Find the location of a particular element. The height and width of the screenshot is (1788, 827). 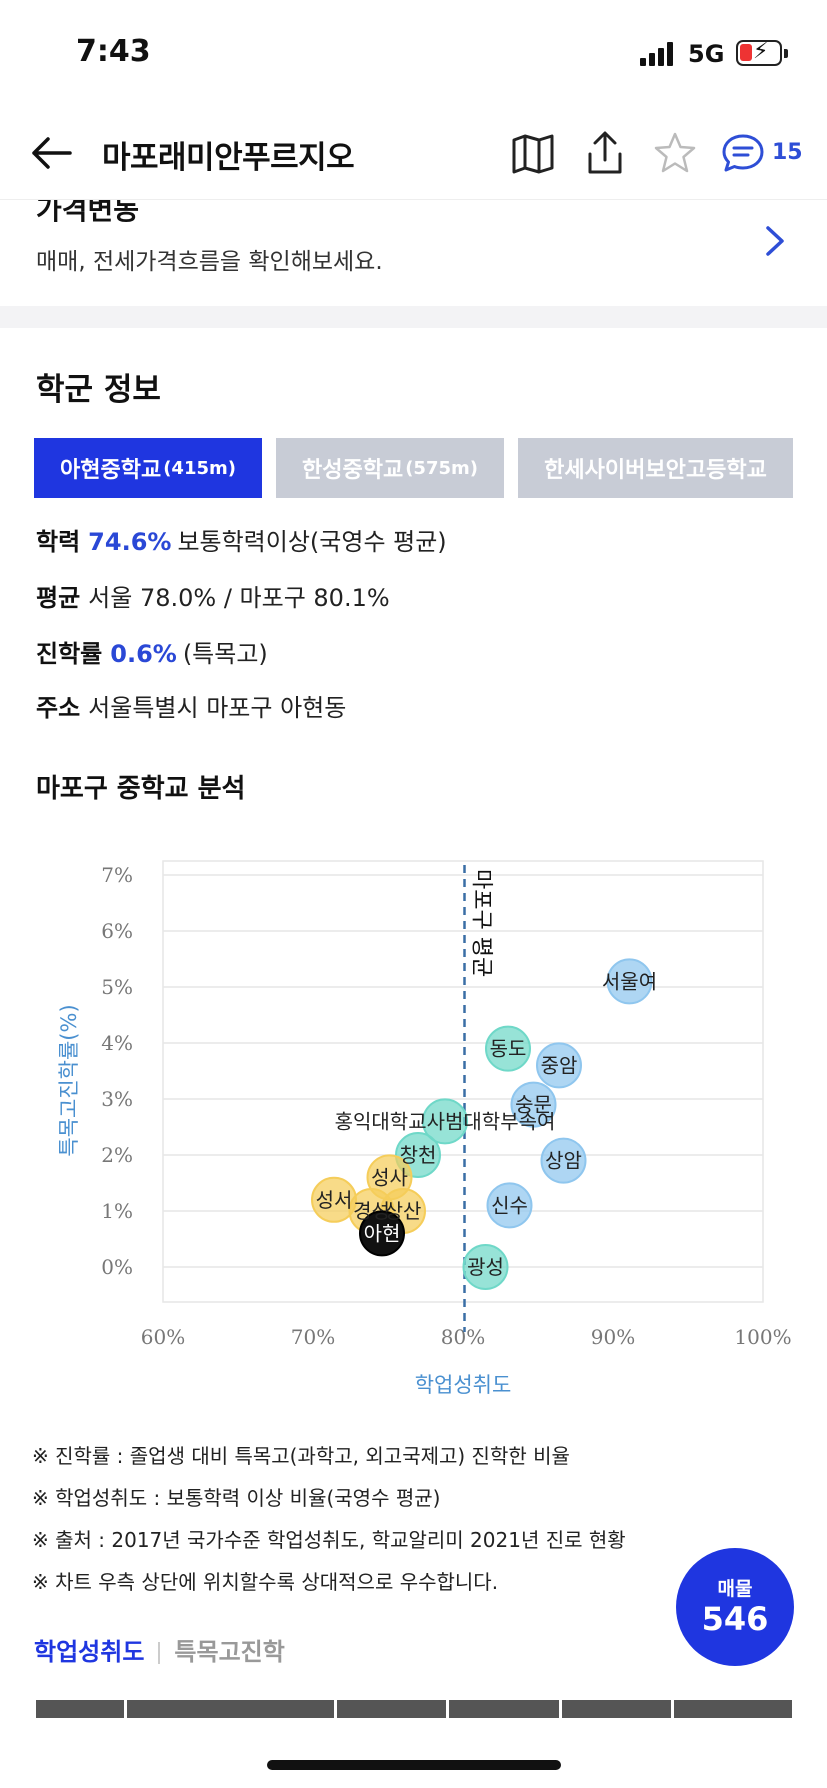

data-label: 광성 is located at coordinates (485, 1267).